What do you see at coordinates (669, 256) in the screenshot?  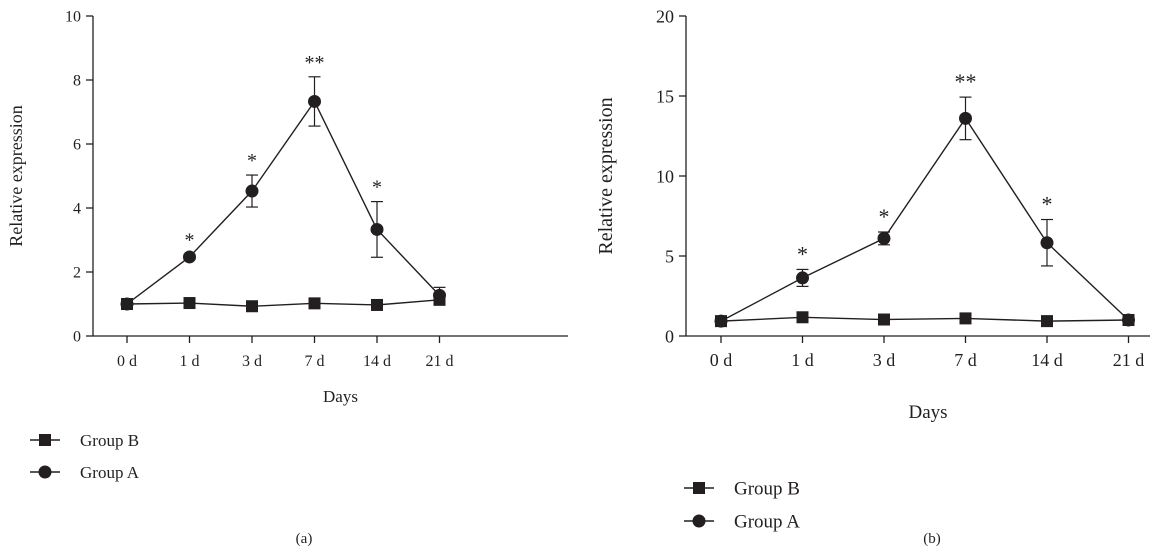 I see `y-tick-label: 5` at bounding box center [669, 256].